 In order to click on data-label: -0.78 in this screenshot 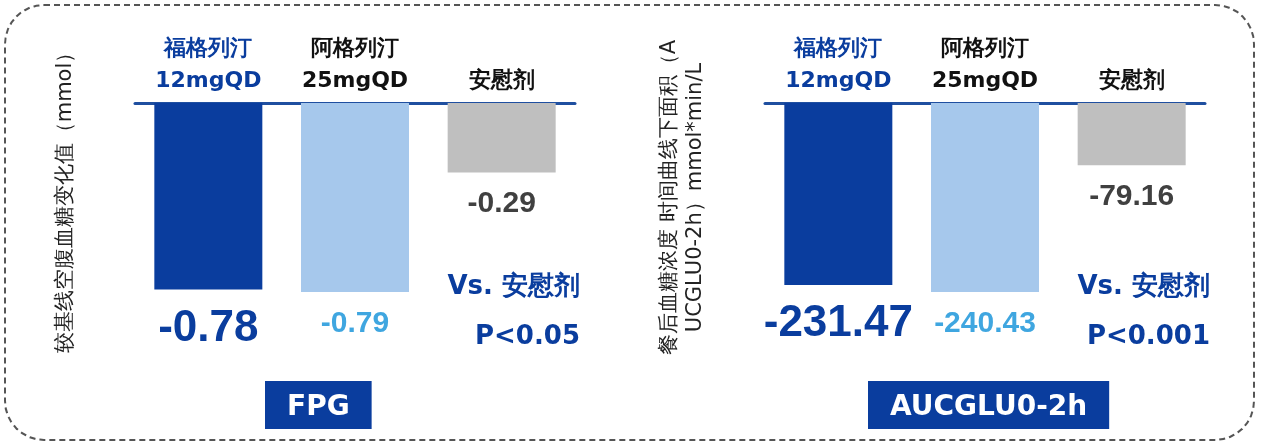, I will do `click(208, 326)`.